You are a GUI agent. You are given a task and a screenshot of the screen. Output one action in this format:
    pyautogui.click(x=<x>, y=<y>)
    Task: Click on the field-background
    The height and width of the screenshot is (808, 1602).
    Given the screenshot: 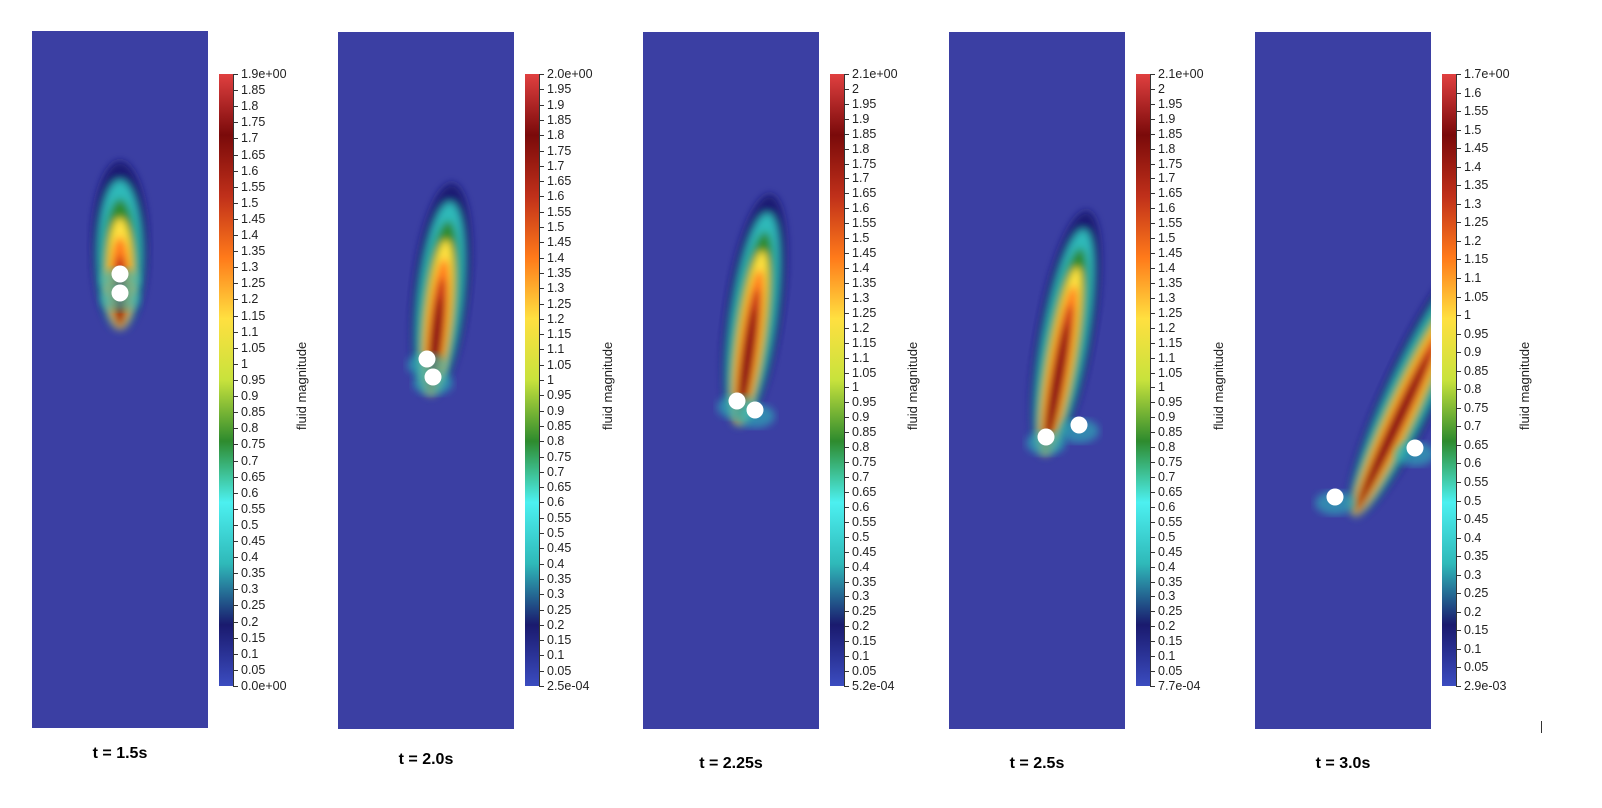 What is the action you would take?
    pyautogui.click(x=120, y=379)
    